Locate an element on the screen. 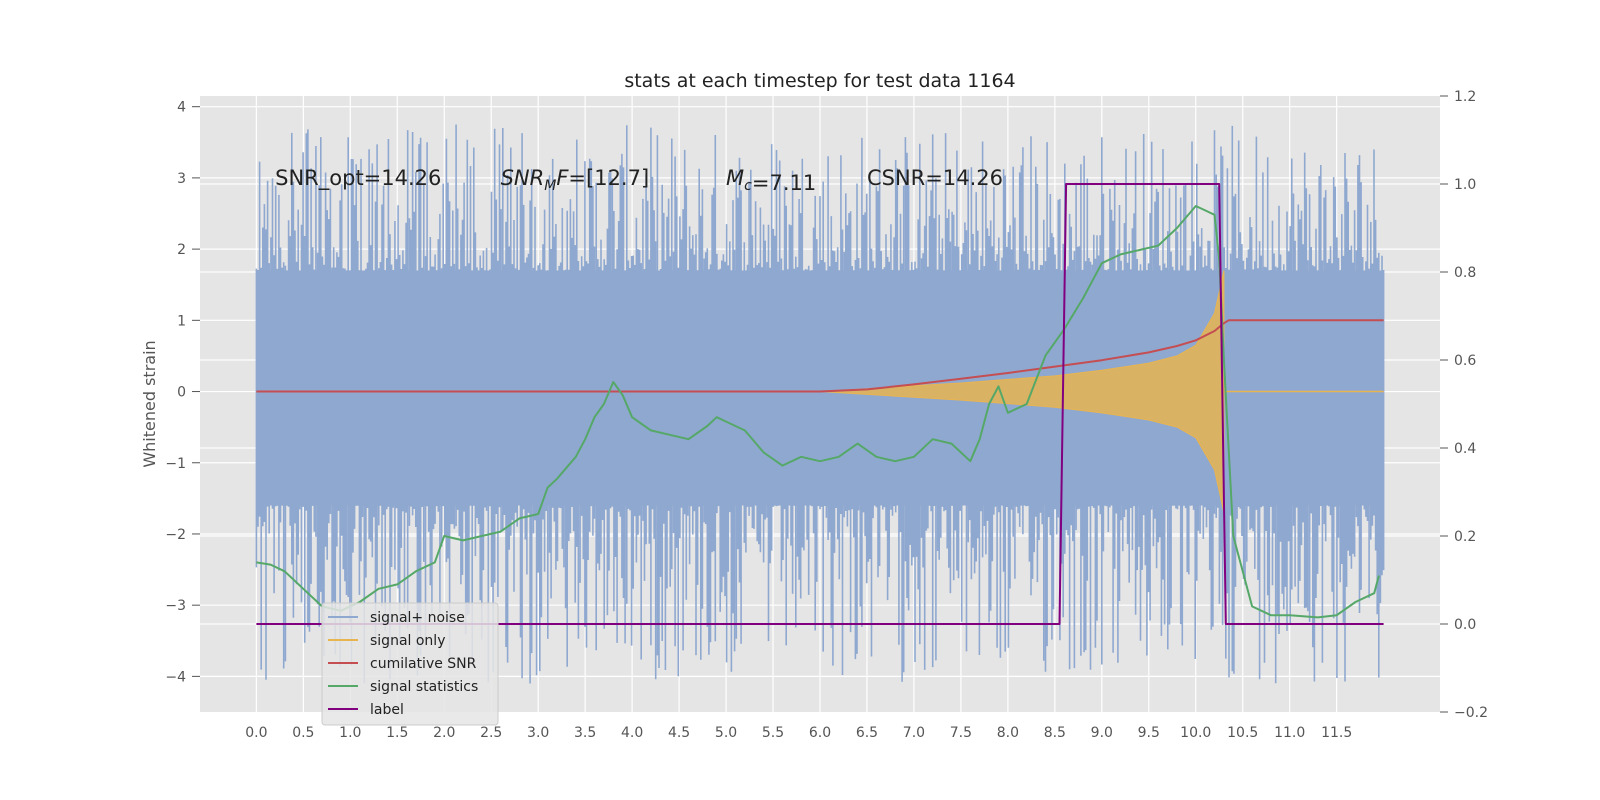 Image resolution: width=1600 pixels, height=800 pixels. legend-box is located at coordinates (410, 664).